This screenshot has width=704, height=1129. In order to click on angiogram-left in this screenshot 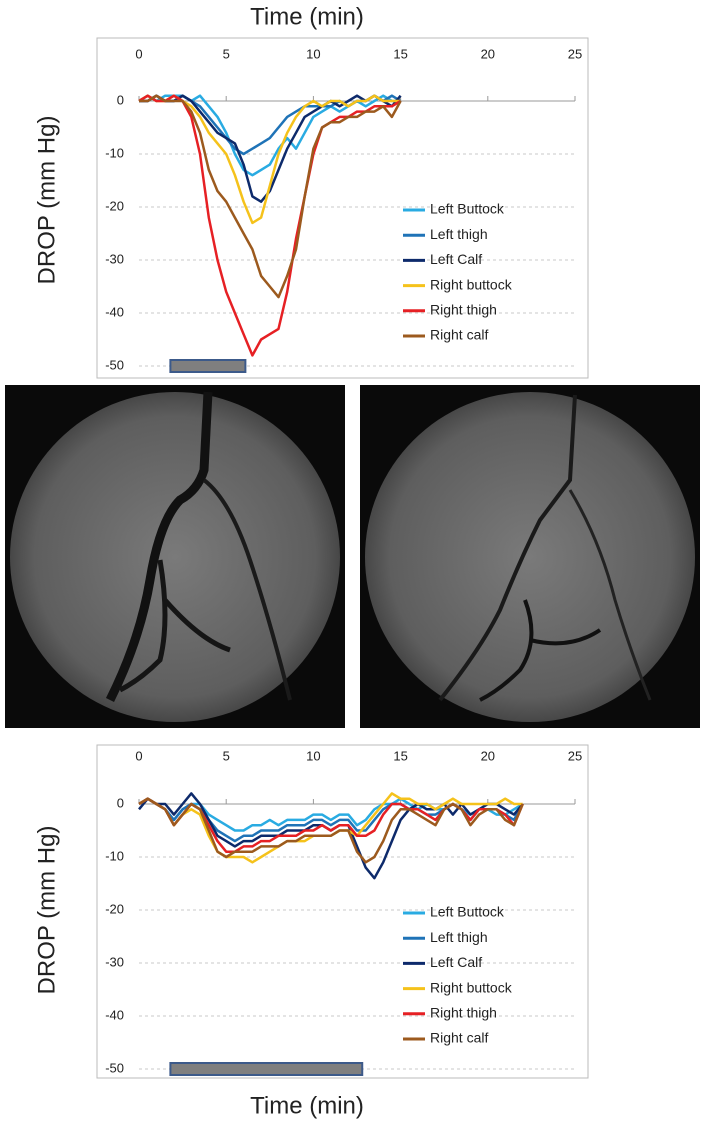, I will do `click(175, 556)`.